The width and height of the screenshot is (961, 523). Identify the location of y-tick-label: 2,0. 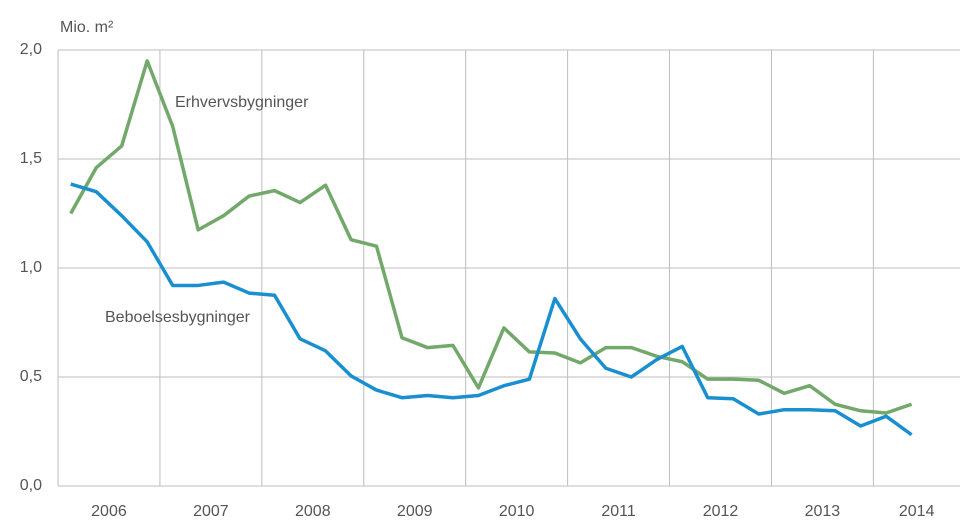
(31, 49).